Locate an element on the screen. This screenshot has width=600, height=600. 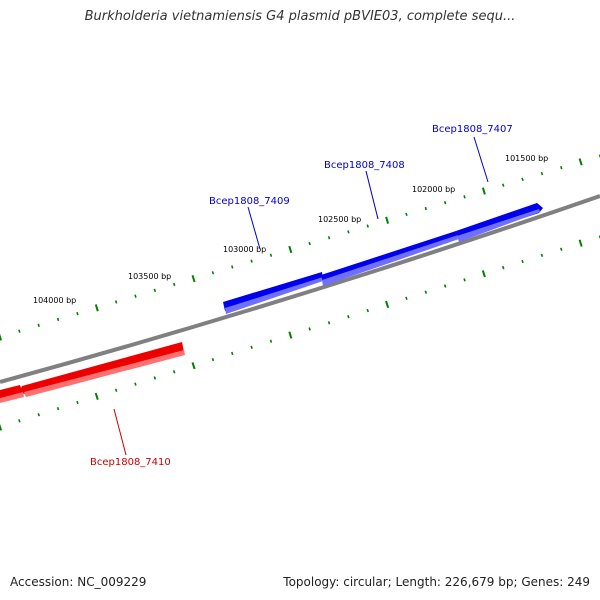
tick-label-102000: 102000 bp is located at coordinates (433, 189).